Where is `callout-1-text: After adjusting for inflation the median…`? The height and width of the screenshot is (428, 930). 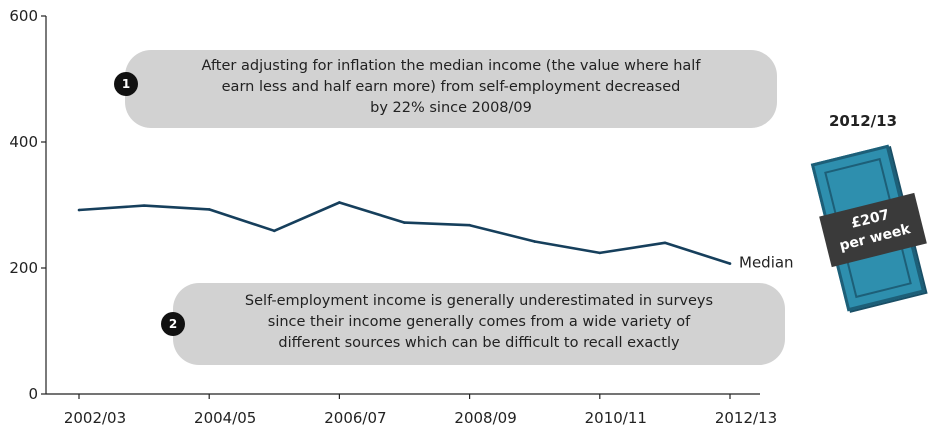 callout-1-text: After adjusting for inflation the median… is located at coordinates (451, 87).